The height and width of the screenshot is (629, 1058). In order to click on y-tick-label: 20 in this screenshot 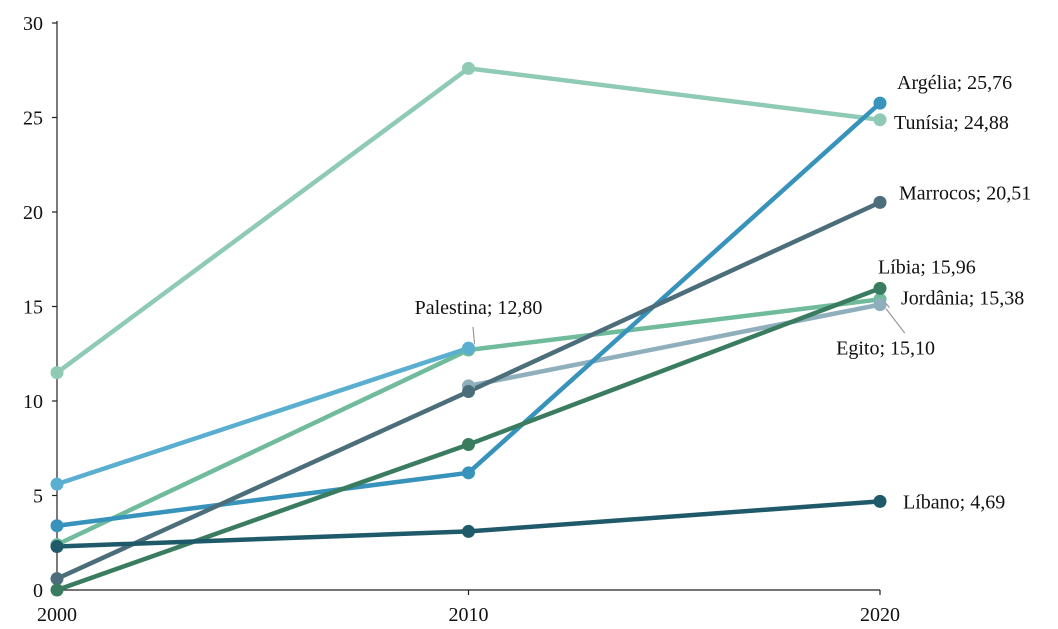, I will do `click(33, 213)`.